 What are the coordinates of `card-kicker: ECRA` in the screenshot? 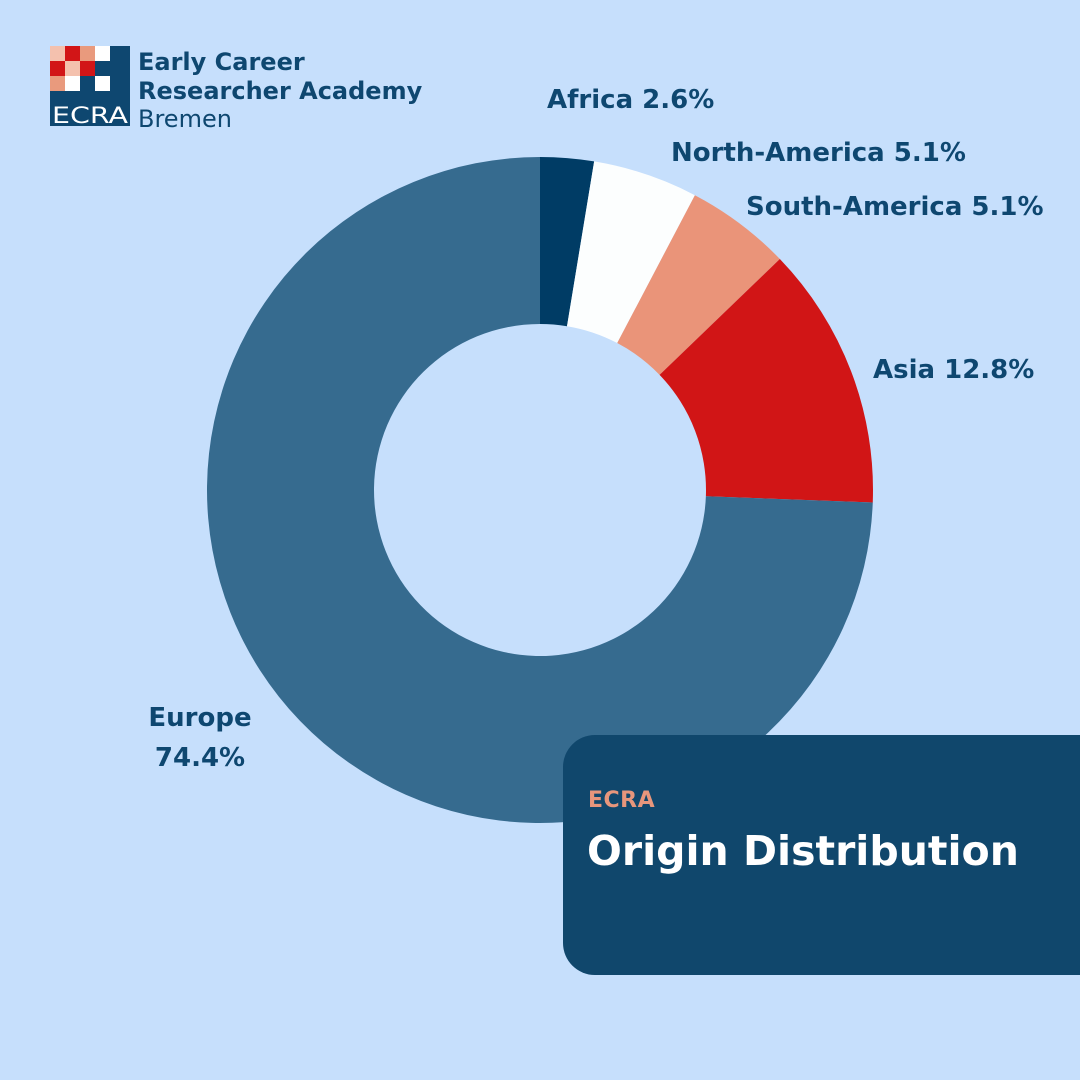 It's located at (622, 800).